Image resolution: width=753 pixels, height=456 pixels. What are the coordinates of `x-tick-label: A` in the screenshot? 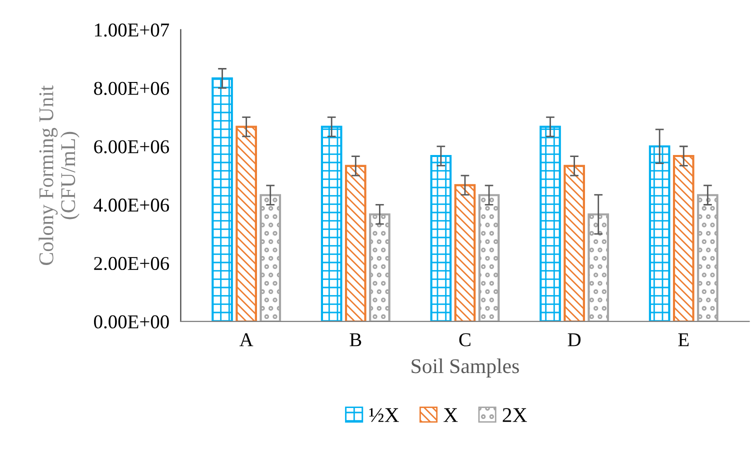 It's located at (246, 339).